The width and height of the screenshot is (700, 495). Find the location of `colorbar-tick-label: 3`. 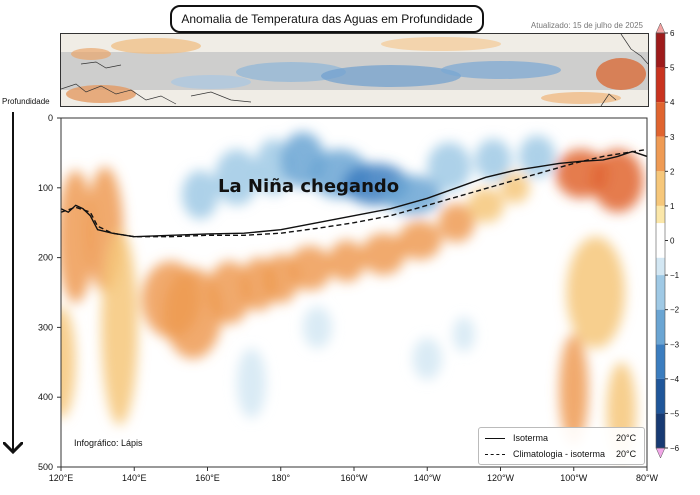

colorbar-tick-label: 3 is located at coordinates (672, 137).